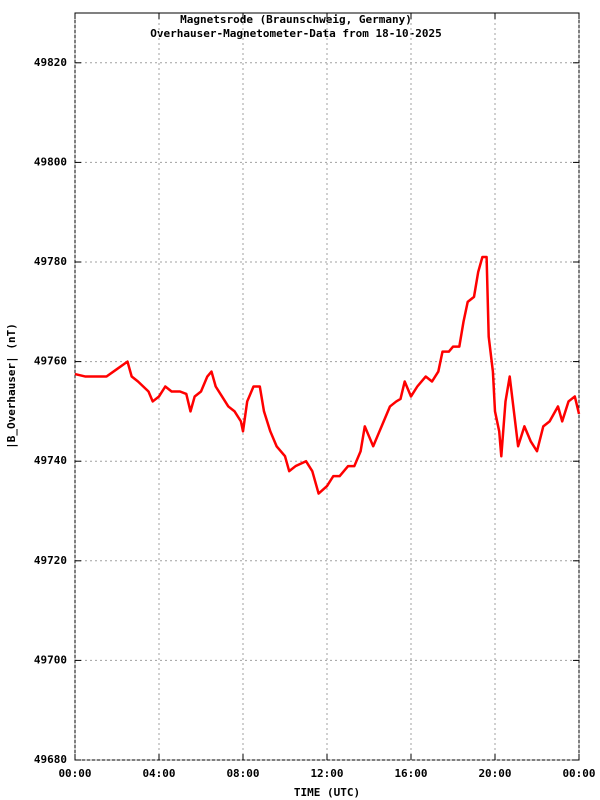 This screenshot has width=600, height=800. What do you see at coordinates (494, 773) in the screenshot?
I see `x-tick-label: 20:00` at bounding box center [494, 773].